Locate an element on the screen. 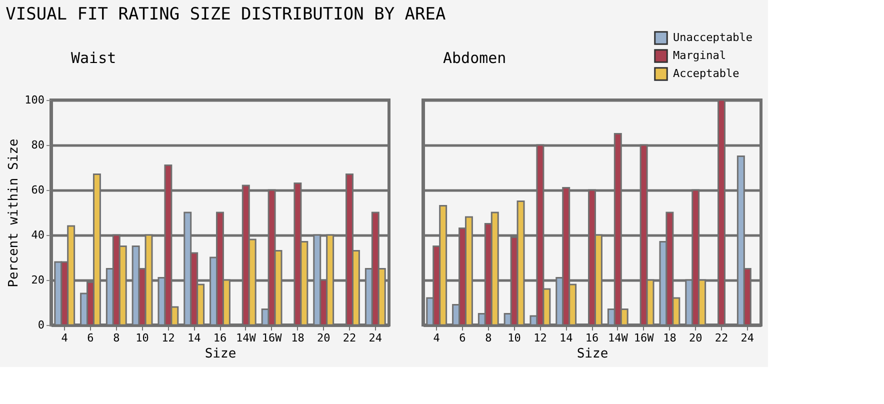 The width and height of the screenshot is (884, 404). legend-label: Marginal is located at coordinates (699, 55).